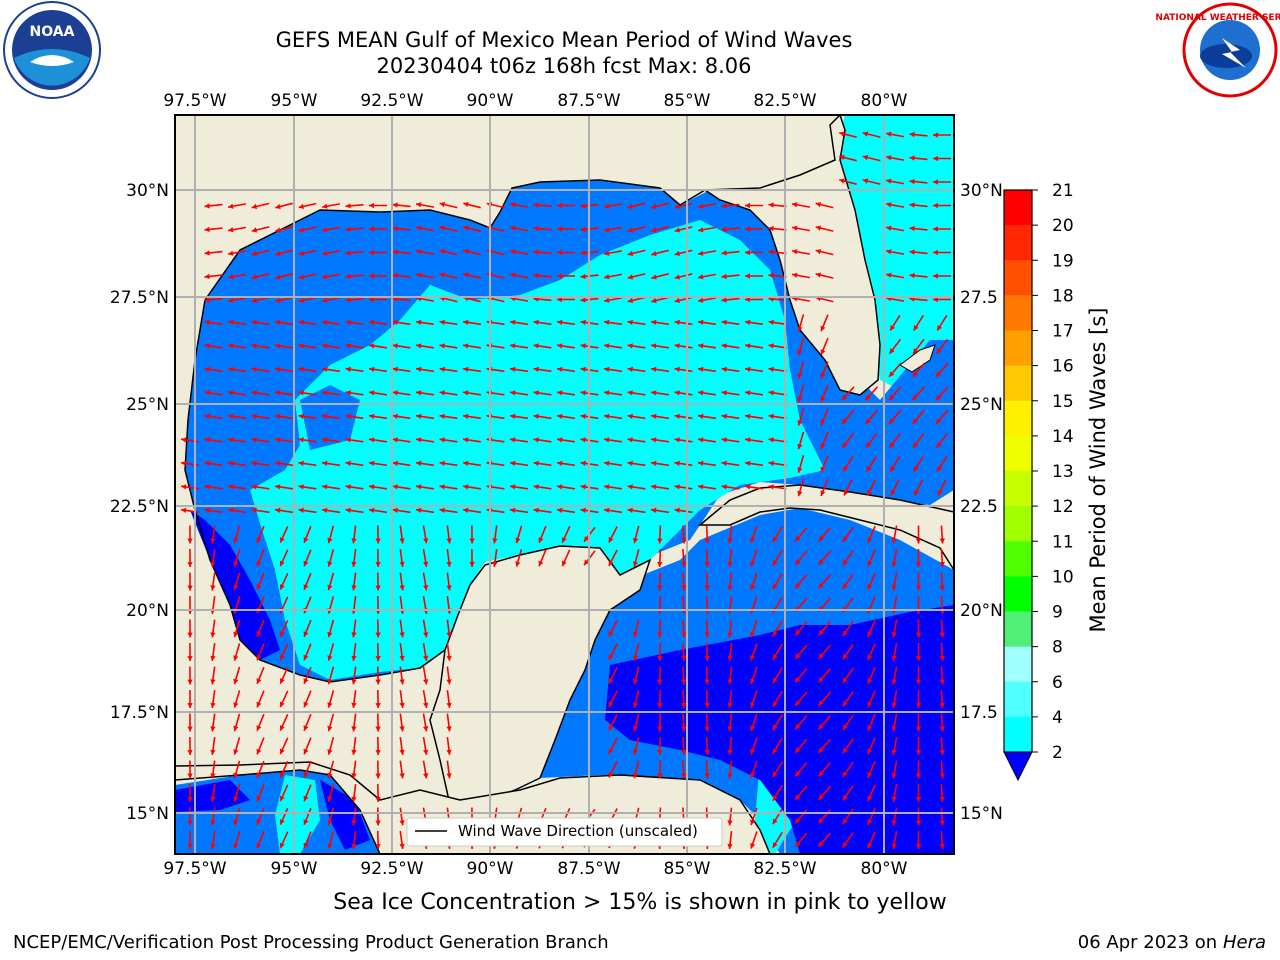 The height and width of the screenshot is (960, 1280). I want to click on lat-tick-left-1: 30°N, so click(147, 191).